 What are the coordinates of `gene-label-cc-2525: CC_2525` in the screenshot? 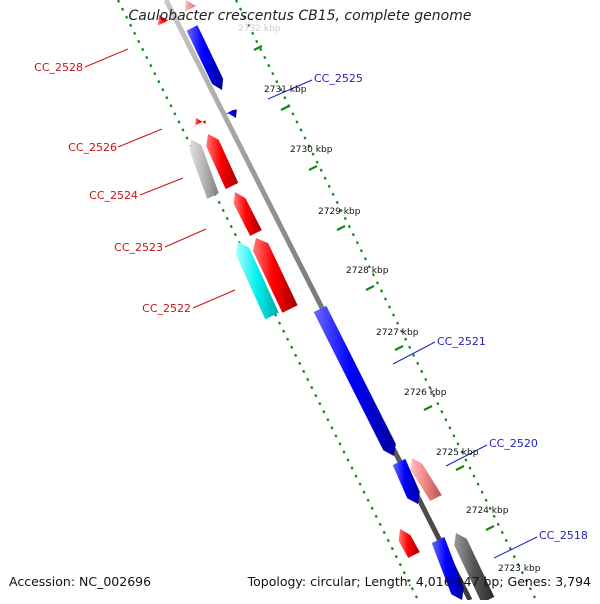 It's located at (338, 78).